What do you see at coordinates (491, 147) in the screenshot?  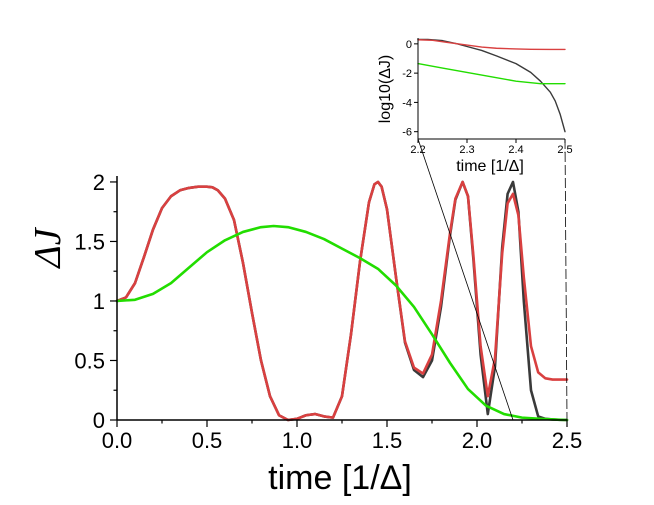 I see `inset-x-ticks: 2.2 2.3 2.4 2.5` at bounding box center [491, 147].